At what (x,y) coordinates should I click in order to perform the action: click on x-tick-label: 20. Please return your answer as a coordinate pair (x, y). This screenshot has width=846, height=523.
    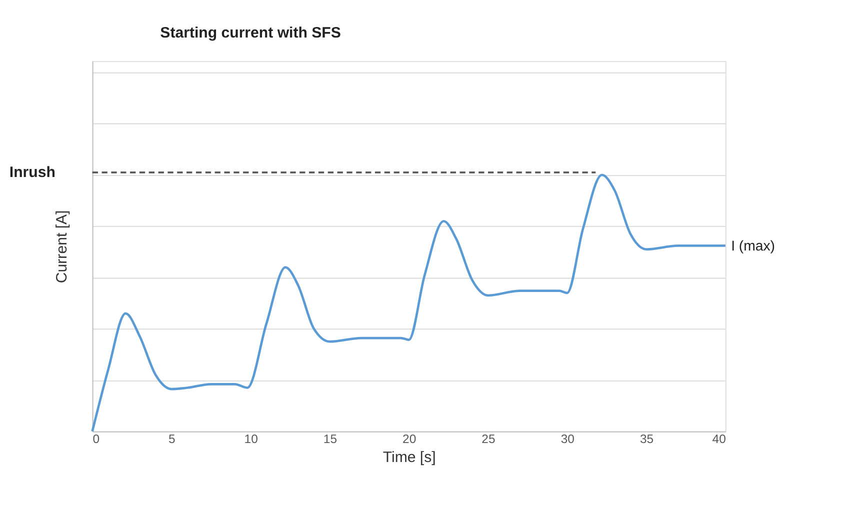
    Looking at the image, I should click on (409, 439).